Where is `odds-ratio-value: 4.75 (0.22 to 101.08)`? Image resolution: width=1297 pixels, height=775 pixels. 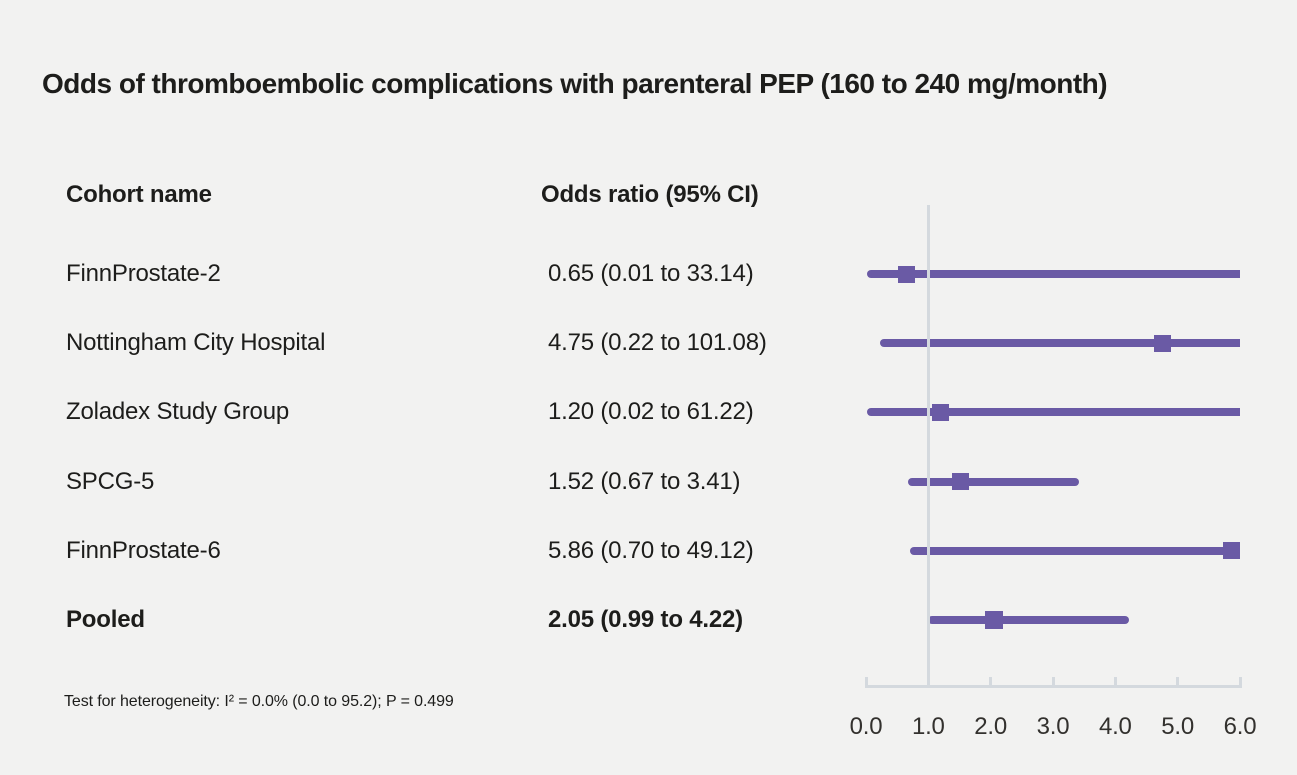
odds-ratio-value: 4.75 (0.22 to 101.08) is located at coordinates (657, 343).